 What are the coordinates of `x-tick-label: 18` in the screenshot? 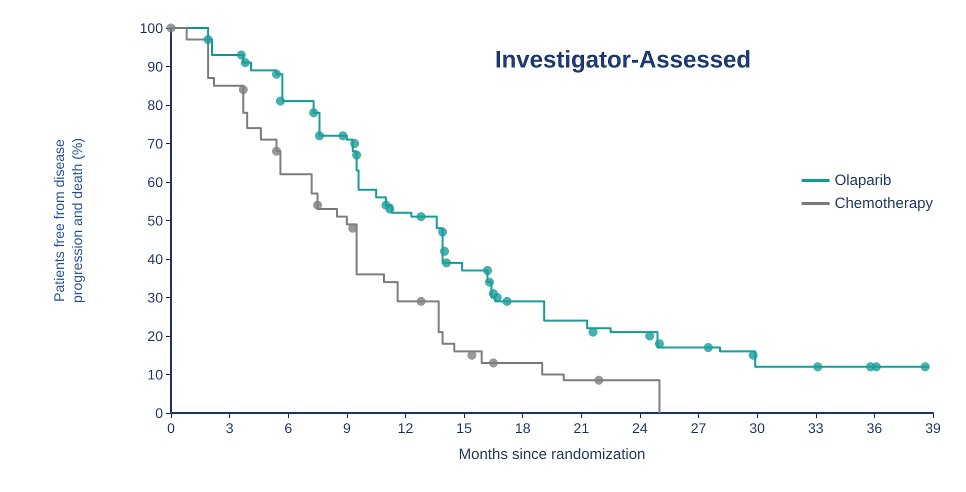 It's located at (522, 428).